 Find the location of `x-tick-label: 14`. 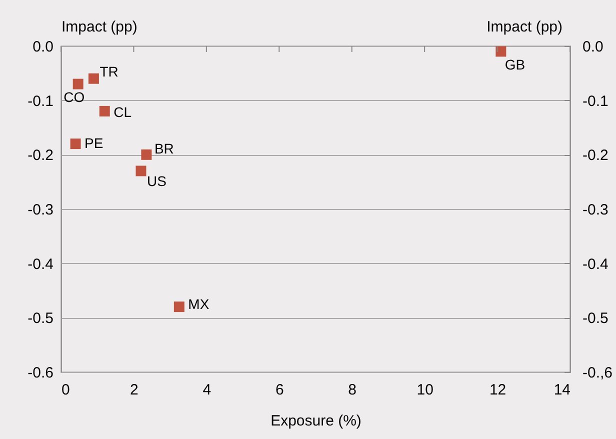

x-tick-label: 14 is located at coordinates (562, 390).